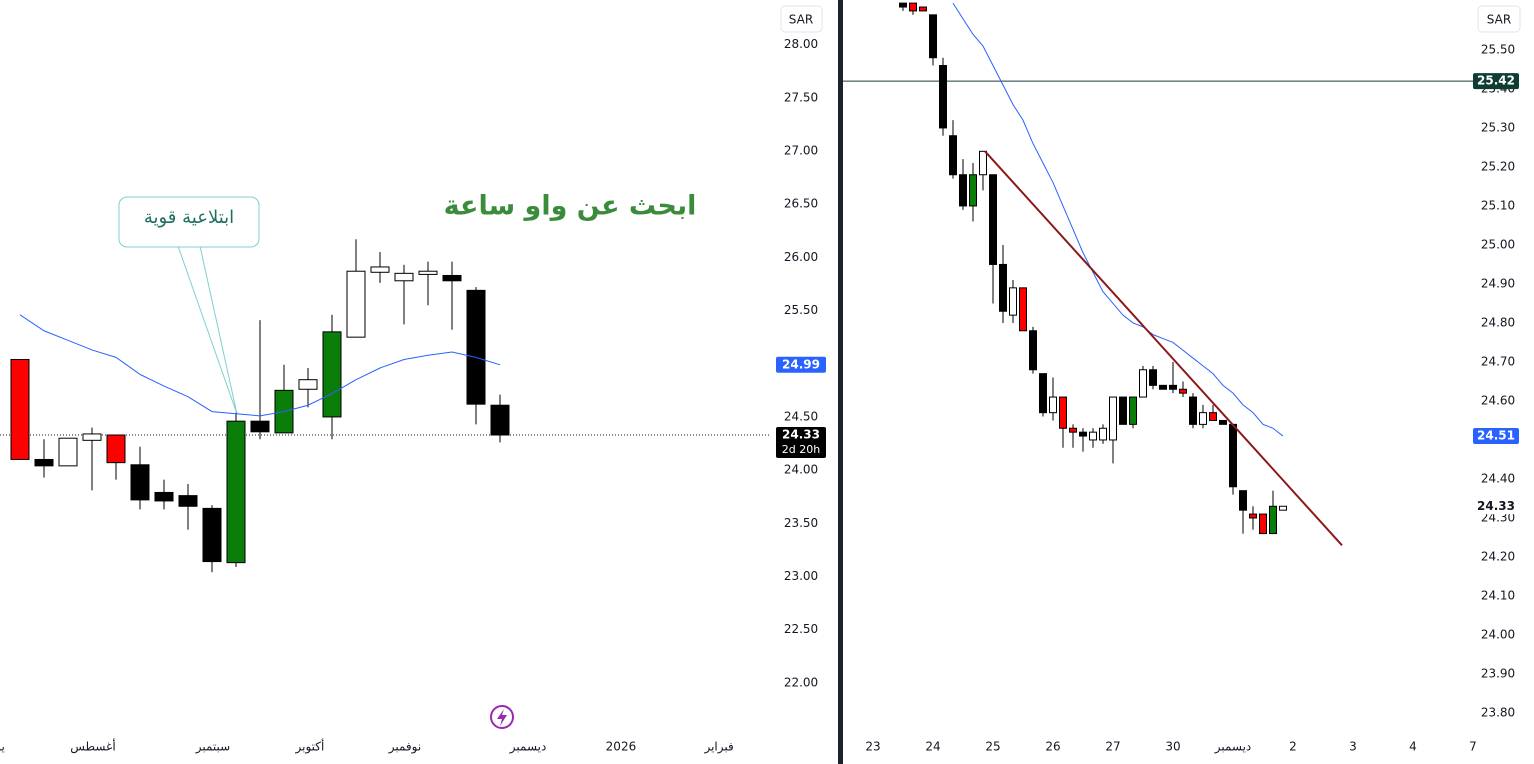 This screenshot has height=764, width=1534. I want to click on x-tick-label: 24, so click(932, 747).